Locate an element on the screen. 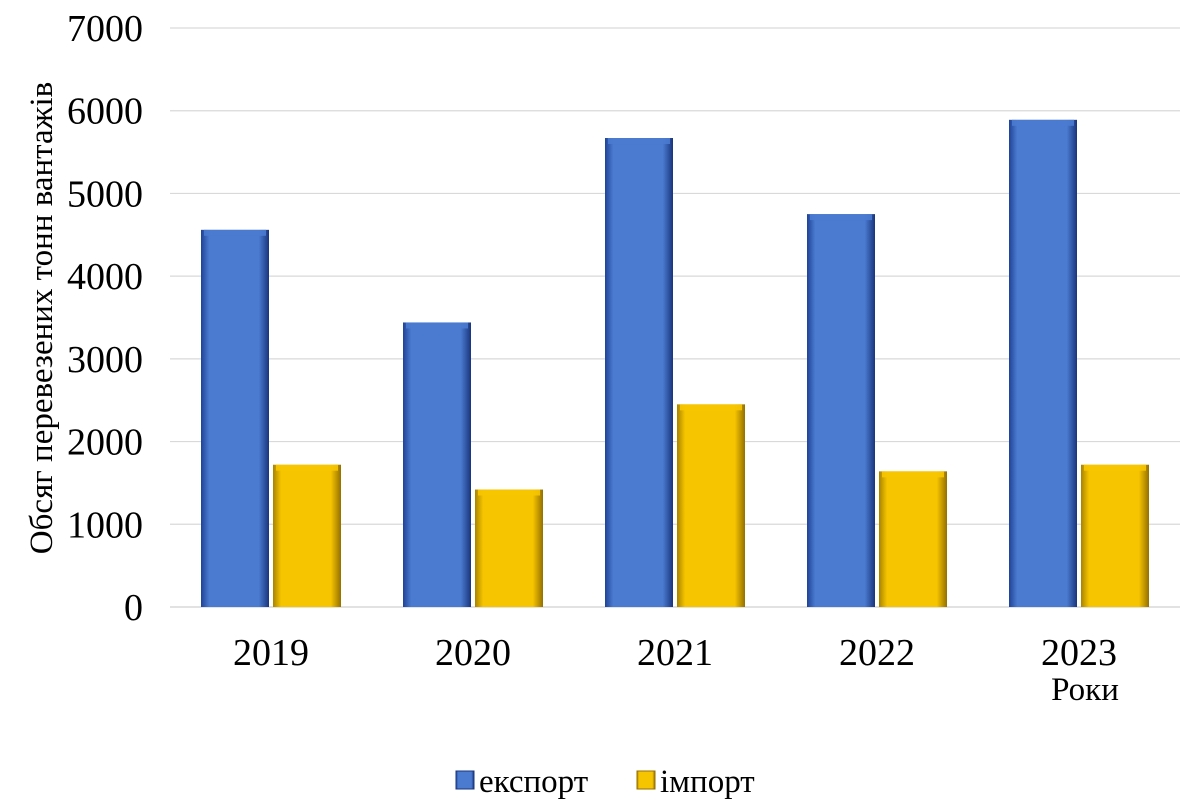  y-axis-ticks: 0 1000 2000 3000 4000 5000 6000 7000 is located at coordinates (105, 318).